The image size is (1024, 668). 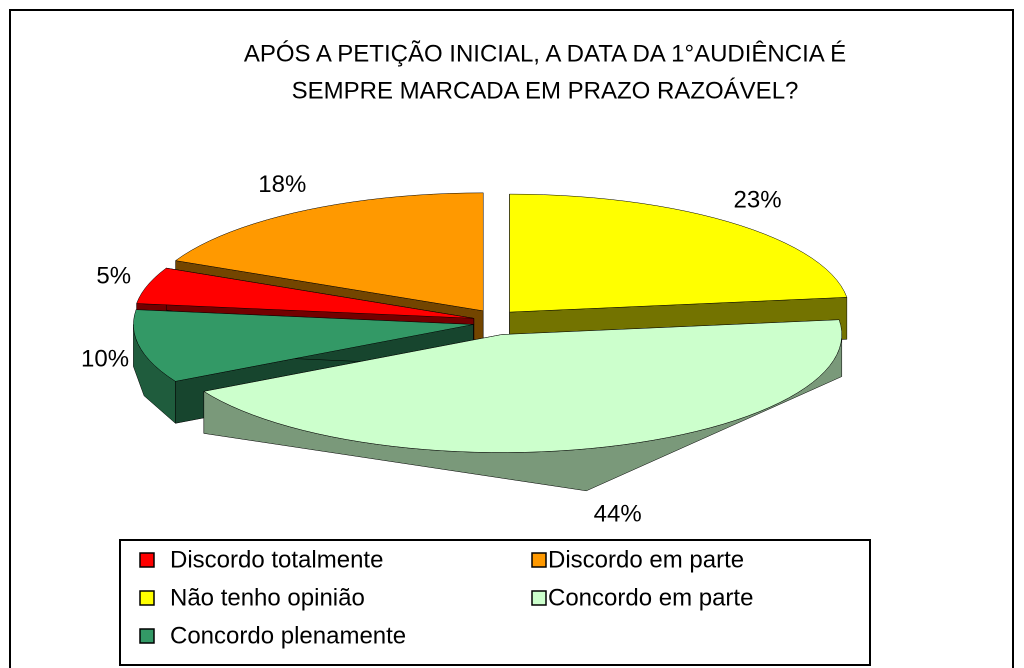 What do you see at coordinates (105, 358) in the screenshot?
I see `data-label: 10%` at bounding box center [105, 358].